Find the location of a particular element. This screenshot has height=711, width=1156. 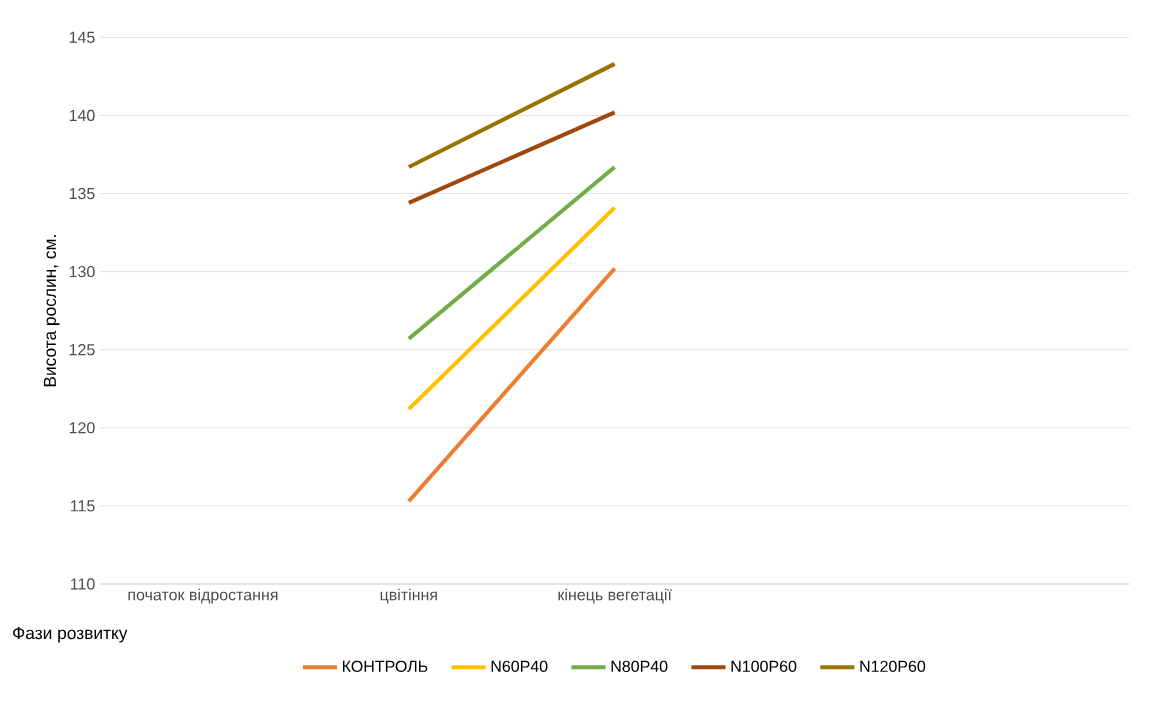

y-tick-label: 145 is located at coordinates (82, 37).